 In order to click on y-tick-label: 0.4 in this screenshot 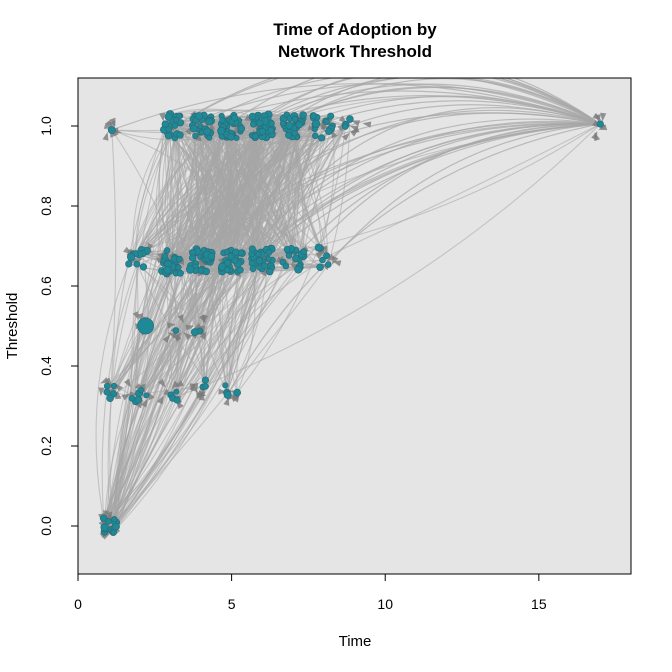, I will do `click(46, 366)`.